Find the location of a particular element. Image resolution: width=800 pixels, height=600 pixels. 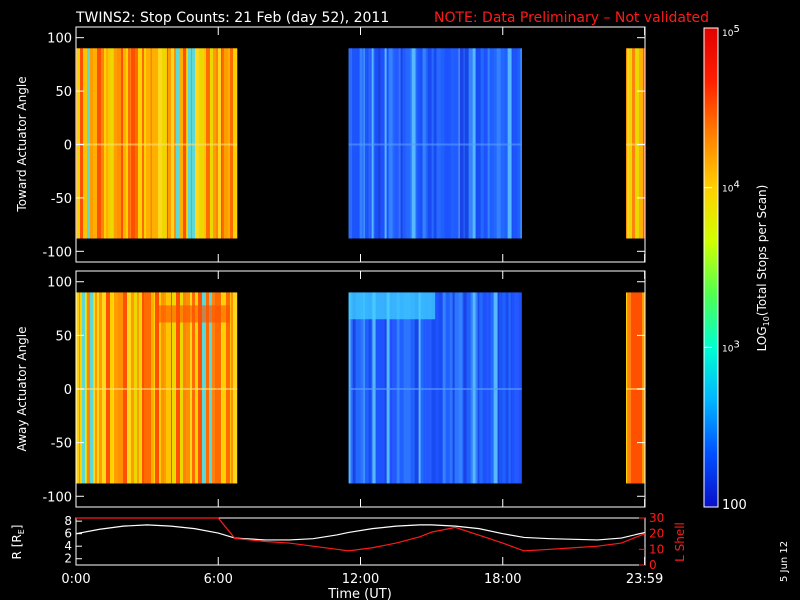

orbit-lines is located at coordinates (360, 534).